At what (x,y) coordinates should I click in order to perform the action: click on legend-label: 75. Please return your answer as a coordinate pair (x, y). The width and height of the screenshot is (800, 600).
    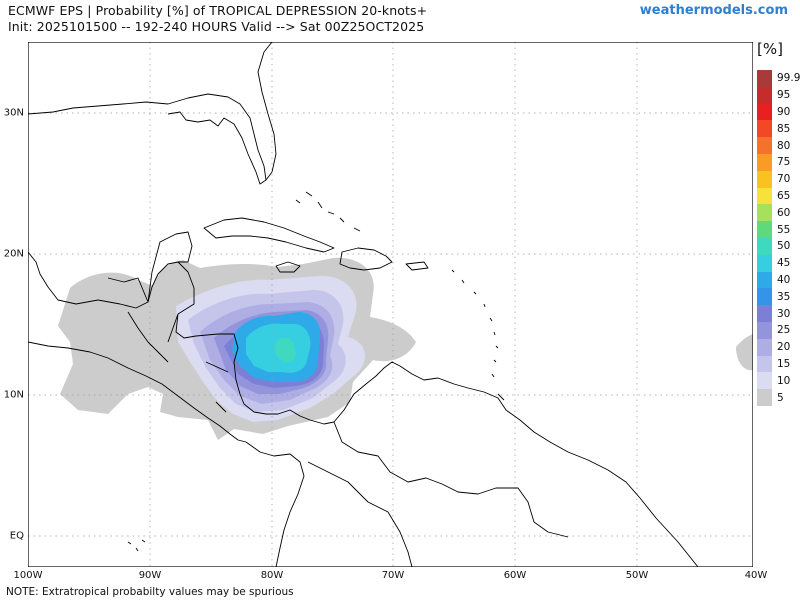
    Looking at the image, I should click on (784, 162).